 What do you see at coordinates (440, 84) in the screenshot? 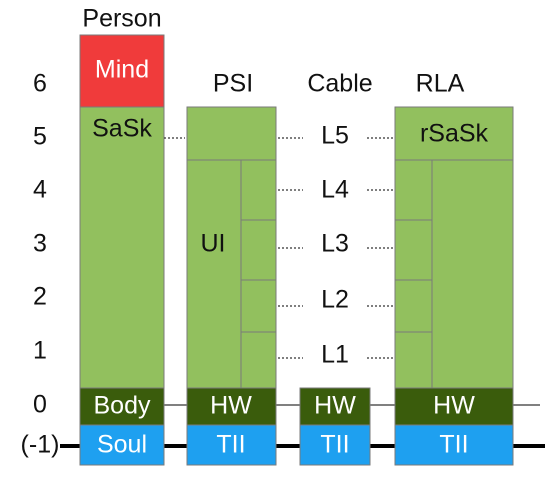
I see `column-header: RLA` at bounding box center [440, 84].